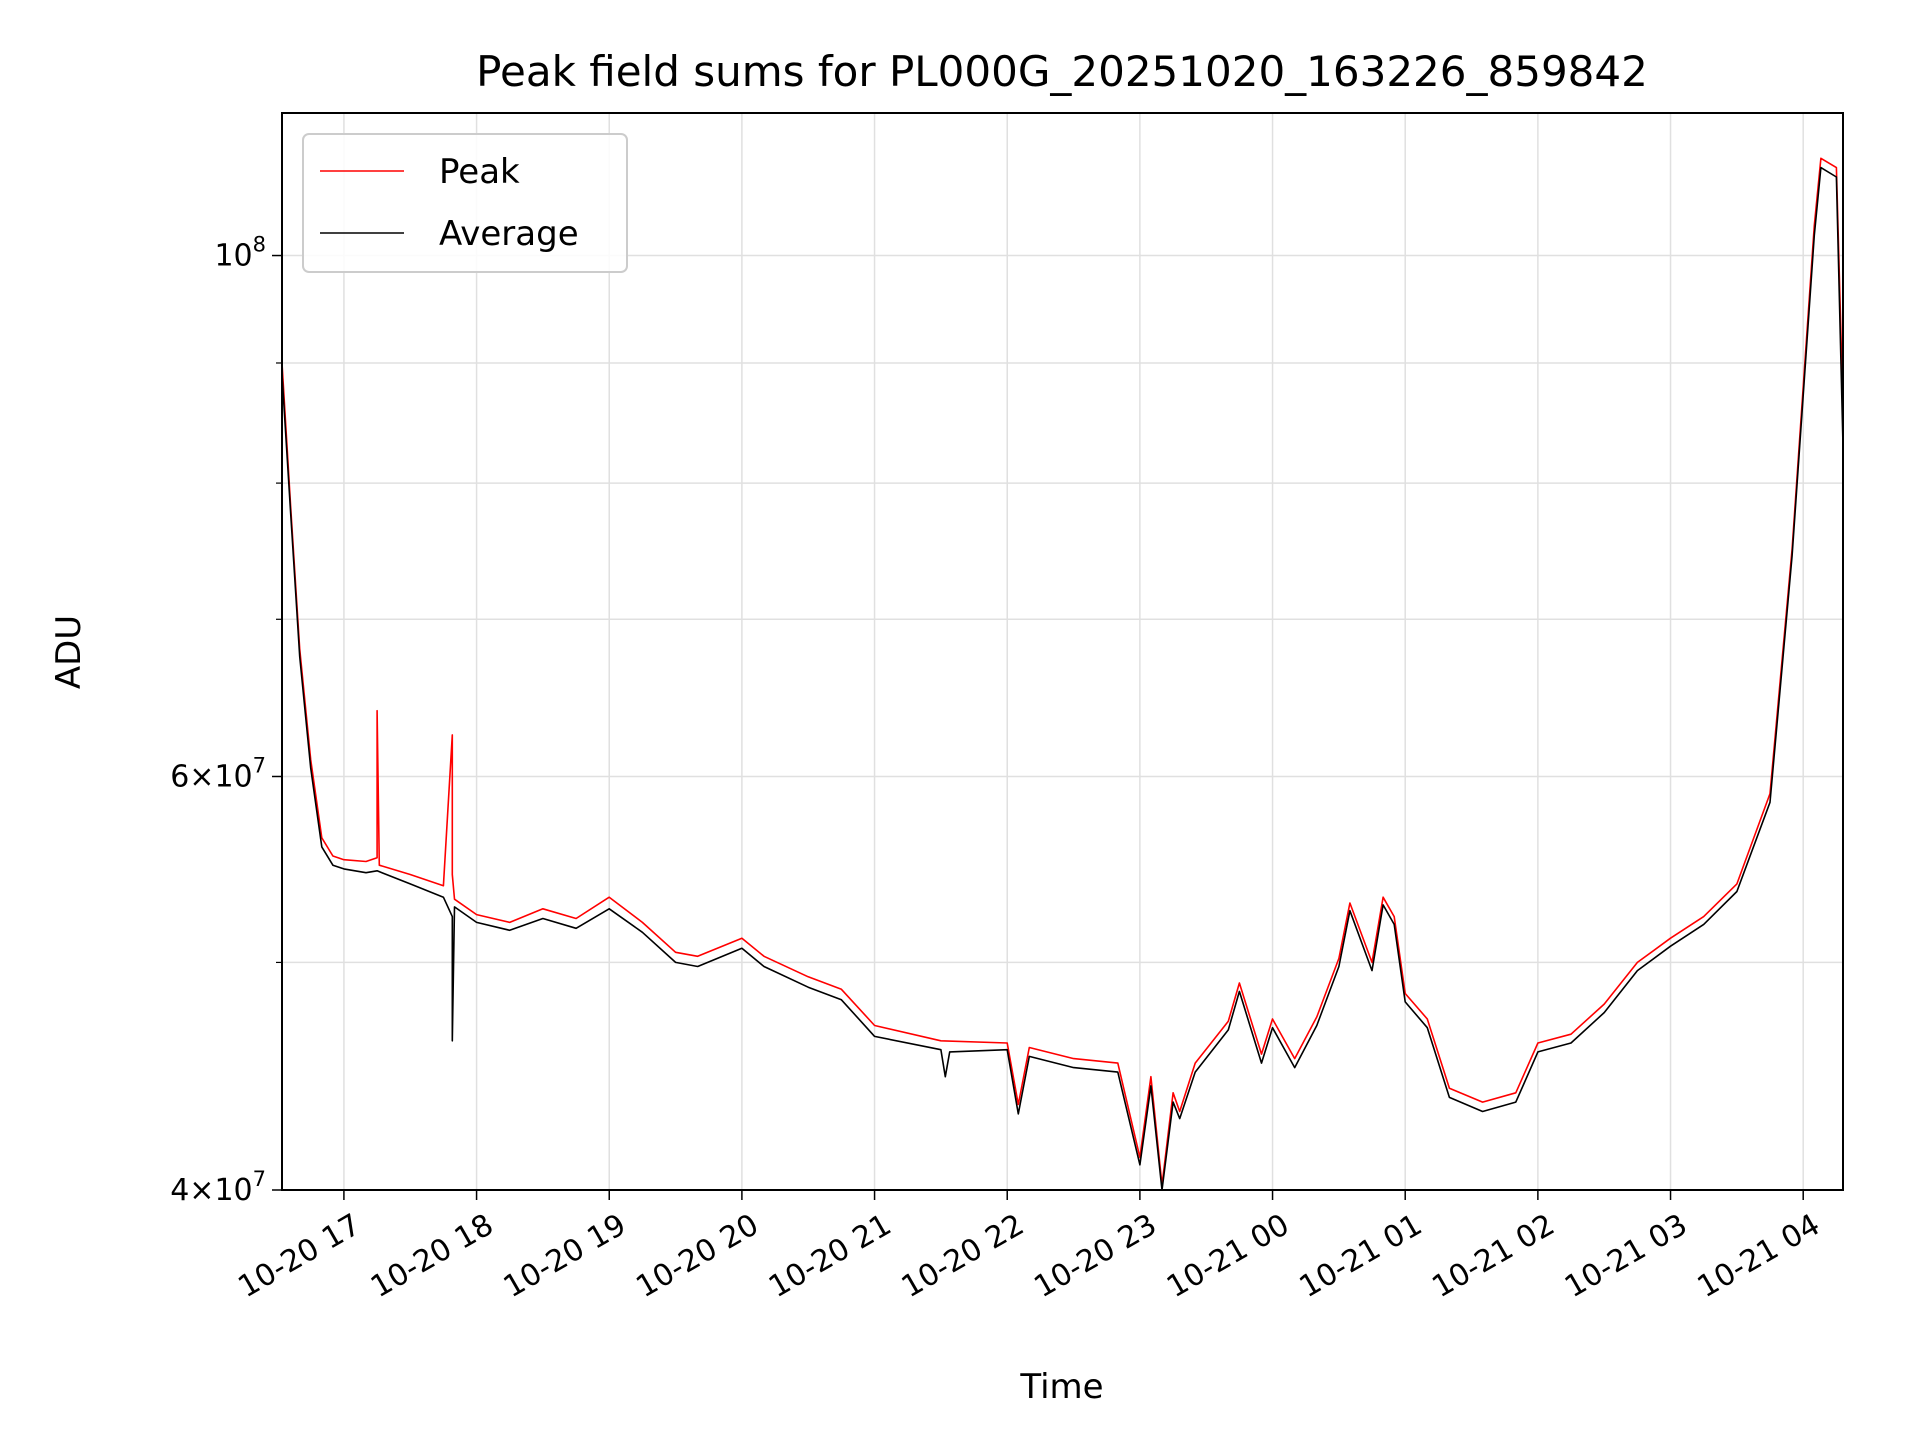  What do you see at coordinates (218, 773) in the screenshot?
I see `y-tick-label: 6×107` at bounding box center [218, 773].